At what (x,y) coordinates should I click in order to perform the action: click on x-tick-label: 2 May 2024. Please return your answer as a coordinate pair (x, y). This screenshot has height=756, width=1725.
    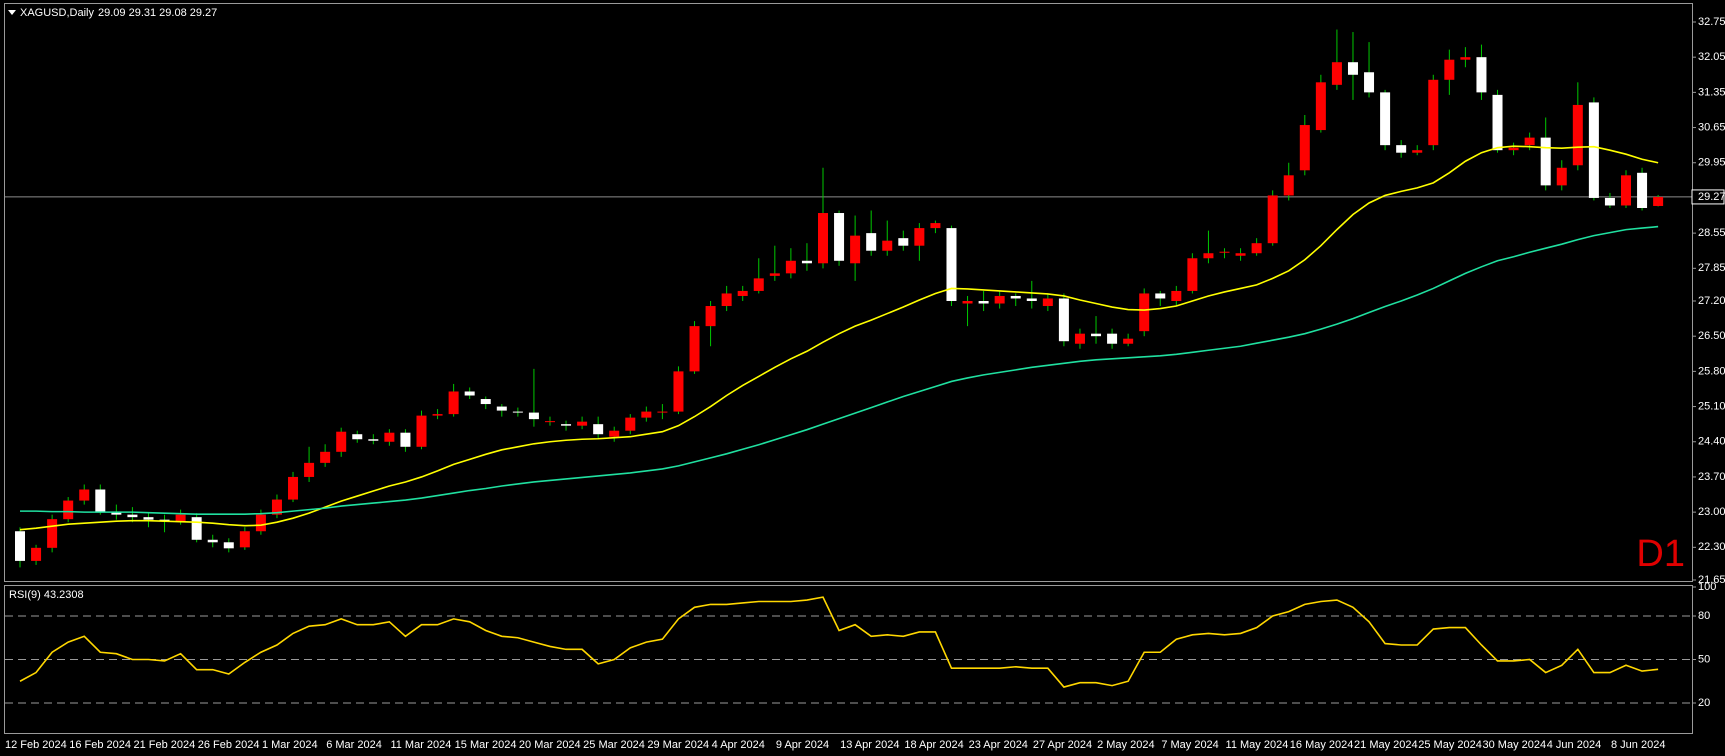
    Looking at the image, I should click on (1125, 745).